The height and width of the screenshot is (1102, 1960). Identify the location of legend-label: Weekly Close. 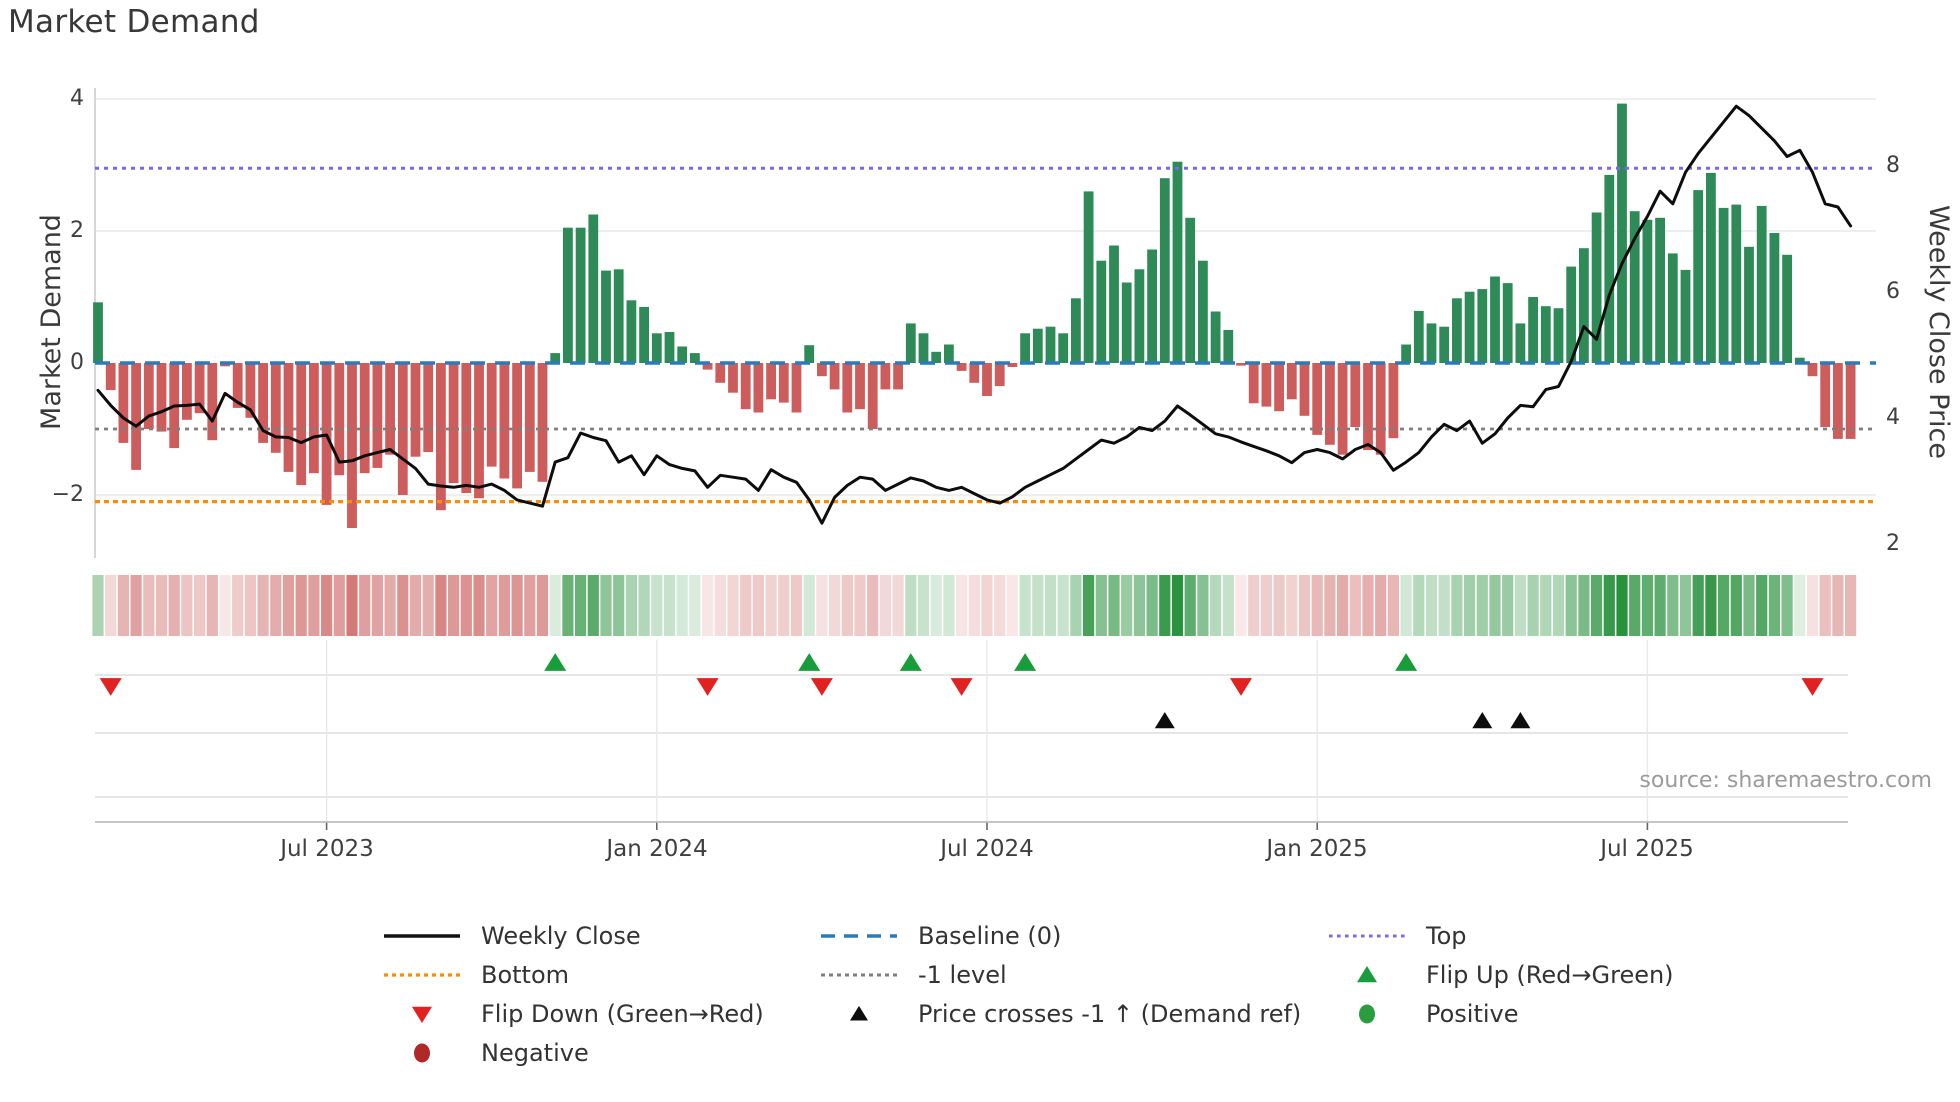
(561, 936).